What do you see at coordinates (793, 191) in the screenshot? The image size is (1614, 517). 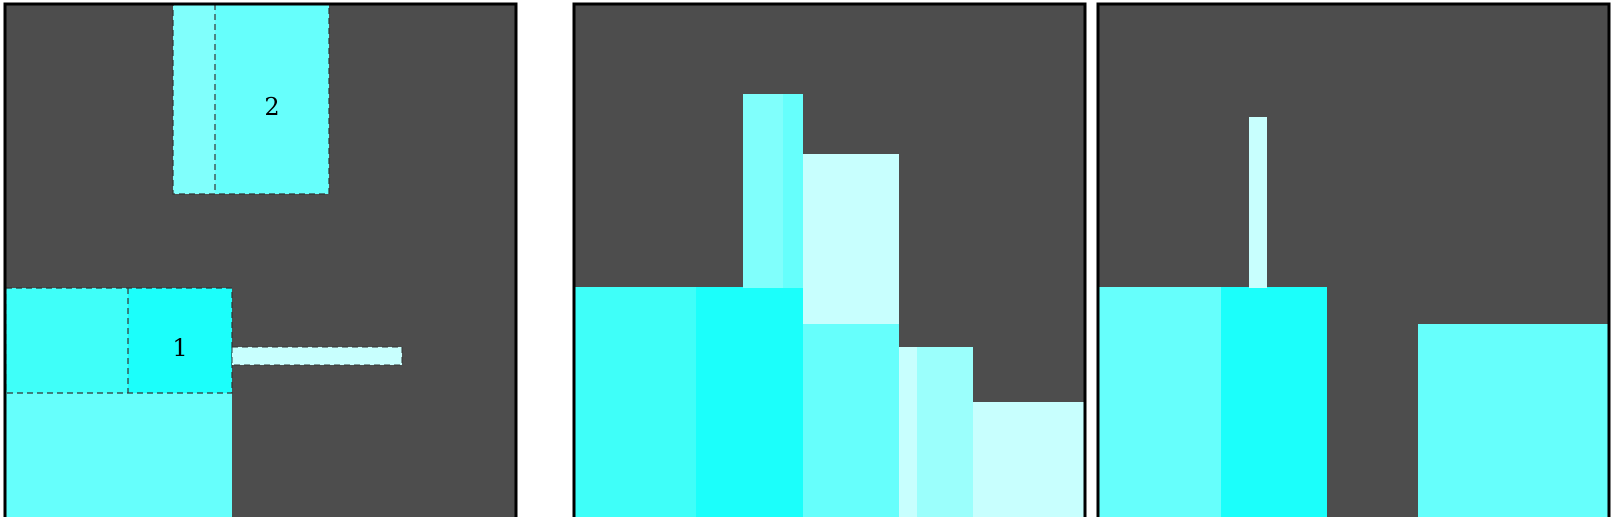 I see `tower-right` at bounding box center [793, 191].